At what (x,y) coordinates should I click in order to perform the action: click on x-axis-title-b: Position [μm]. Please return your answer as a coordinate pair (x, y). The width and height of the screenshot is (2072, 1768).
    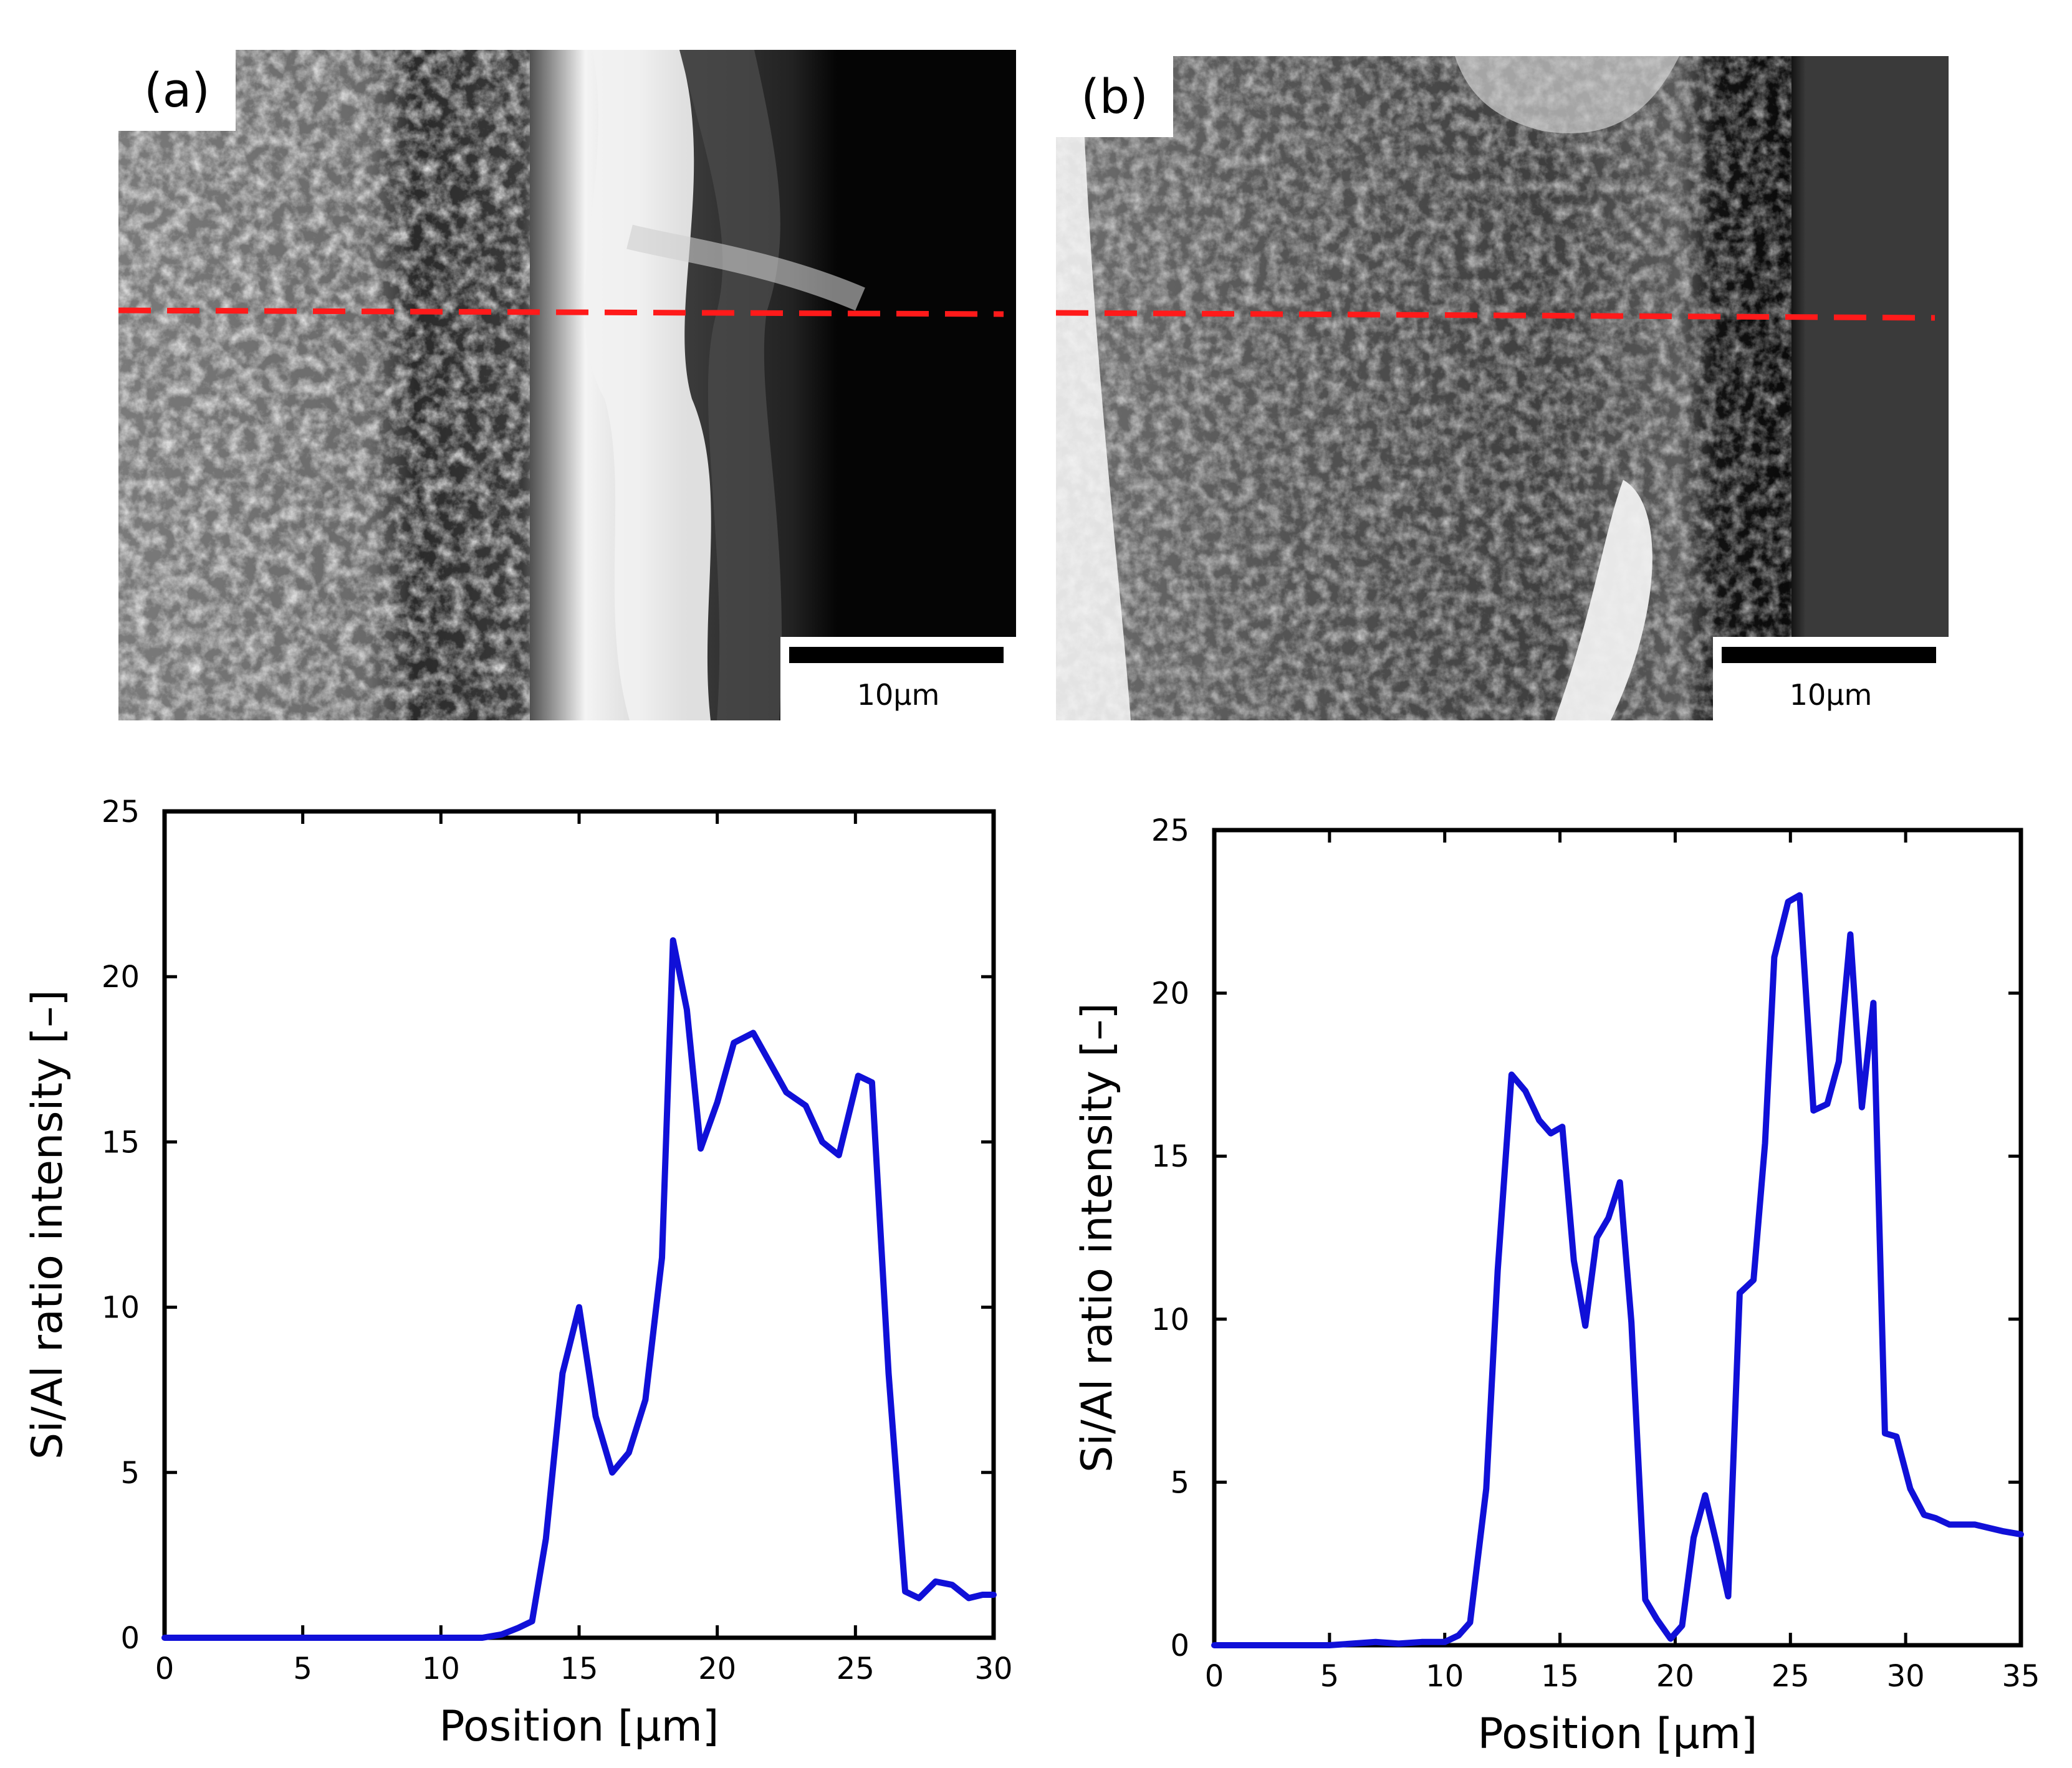
    Looking at the image, I should click on (1618, 1734).